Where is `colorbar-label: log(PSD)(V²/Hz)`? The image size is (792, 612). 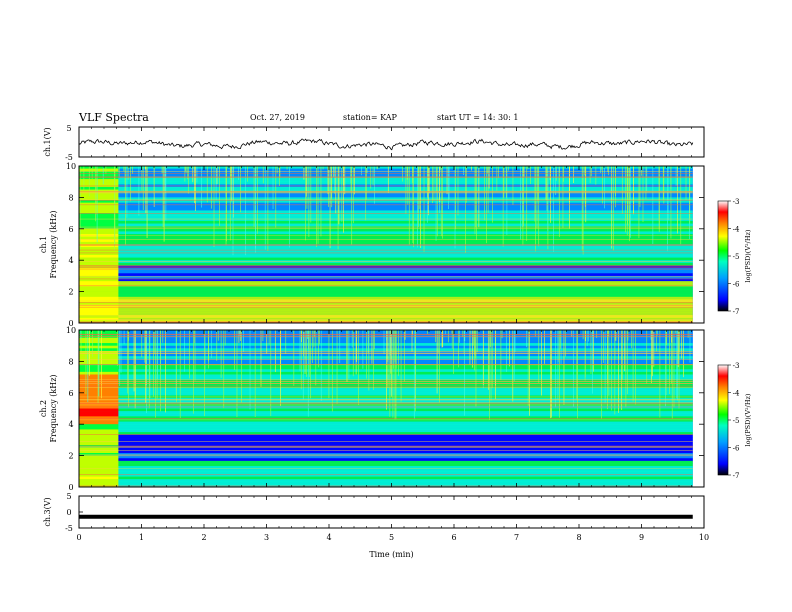 colorbar-label: log(PSD)(V²/Hz) is located at coordinates (748, 255).